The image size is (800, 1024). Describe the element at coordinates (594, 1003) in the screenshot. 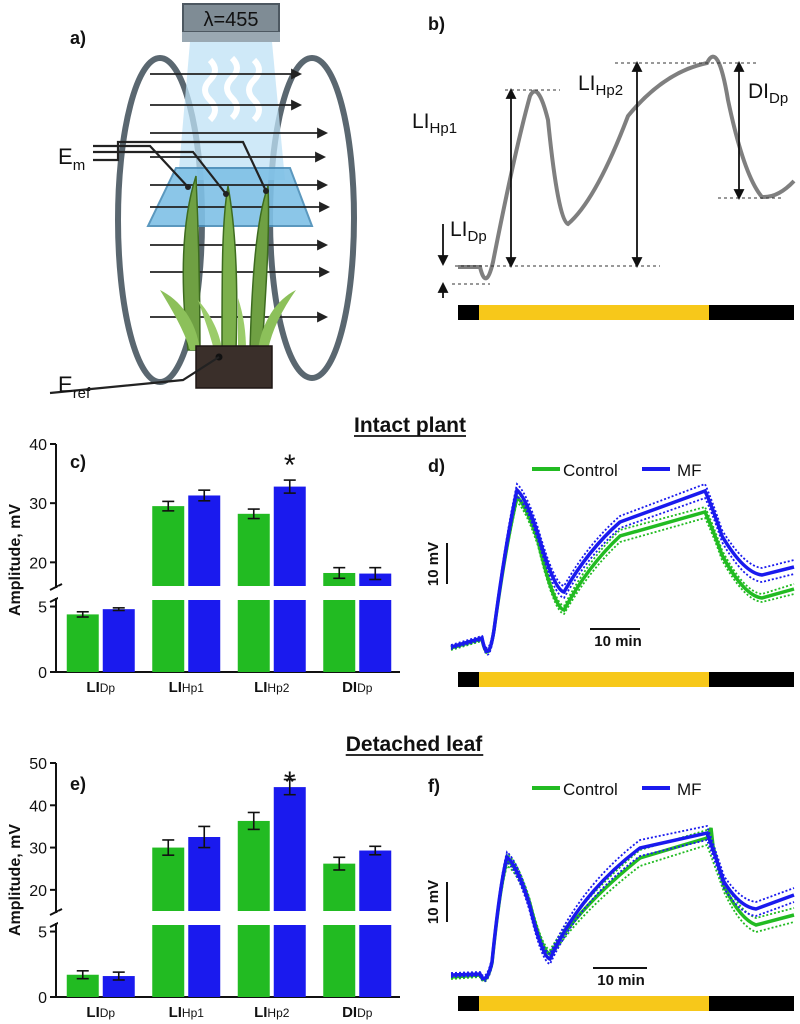

I see `light-bar-f` at that location.